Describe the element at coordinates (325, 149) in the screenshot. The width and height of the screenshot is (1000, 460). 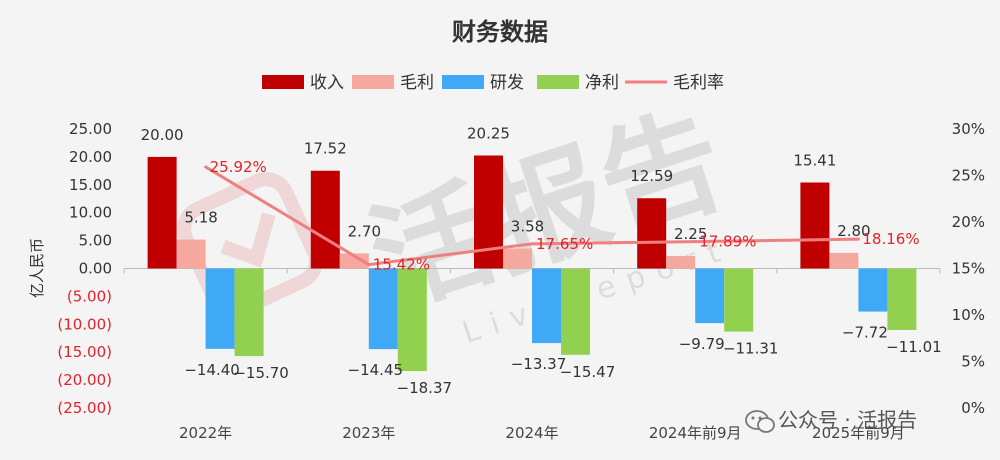
I see `data-label: 17.52` at that location.